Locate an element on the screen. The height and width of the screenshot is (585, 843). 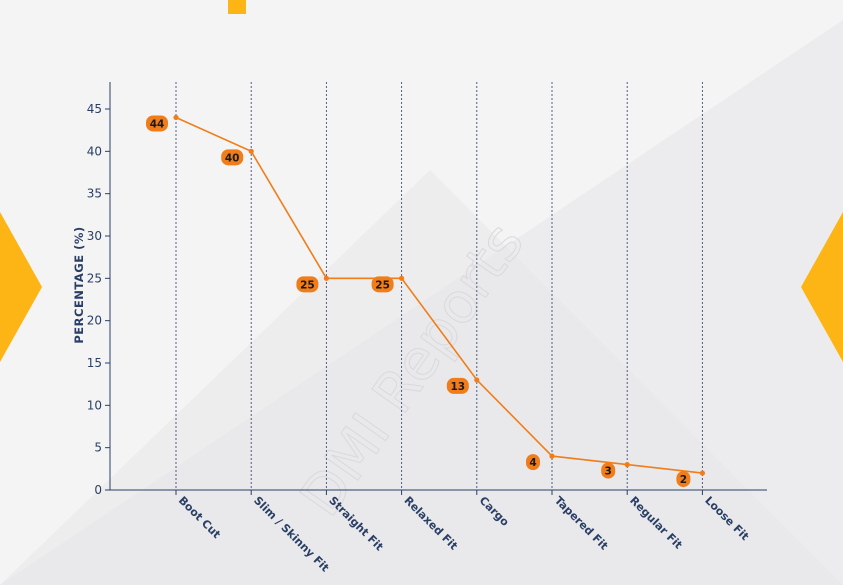
top-accent-shape is located at coordinates (237, 7).